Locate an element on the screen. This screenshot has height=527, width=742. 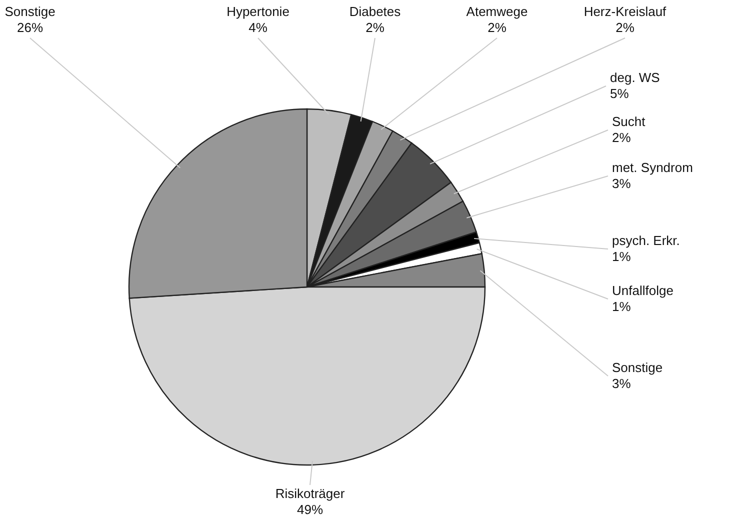
slice-label: Diabetes is located at coordinates (375, 11).